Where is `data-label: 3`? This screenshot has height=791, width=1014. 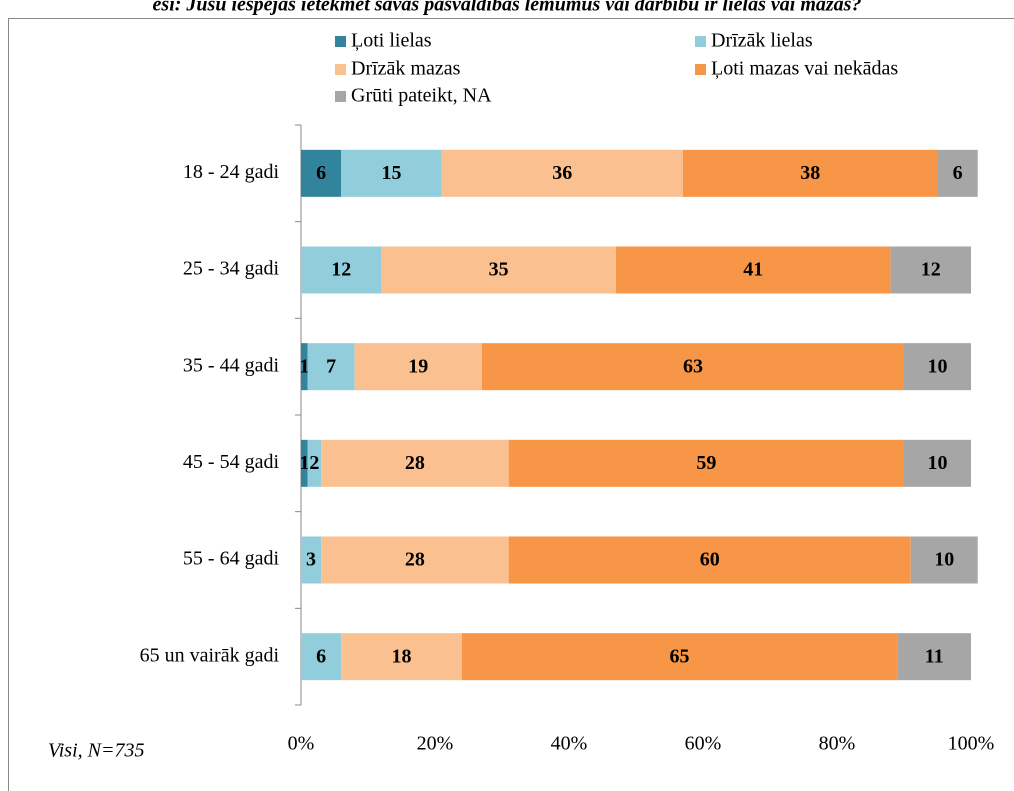 data-label: 3 is located at coordinates (311, 560).